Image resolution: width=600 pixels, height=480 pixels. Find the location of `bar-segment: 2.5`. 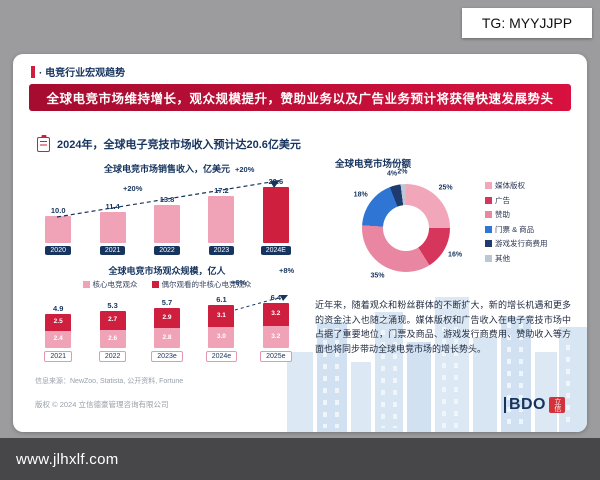

bar-segment: 2.5 is located at coordinates (58, 322).